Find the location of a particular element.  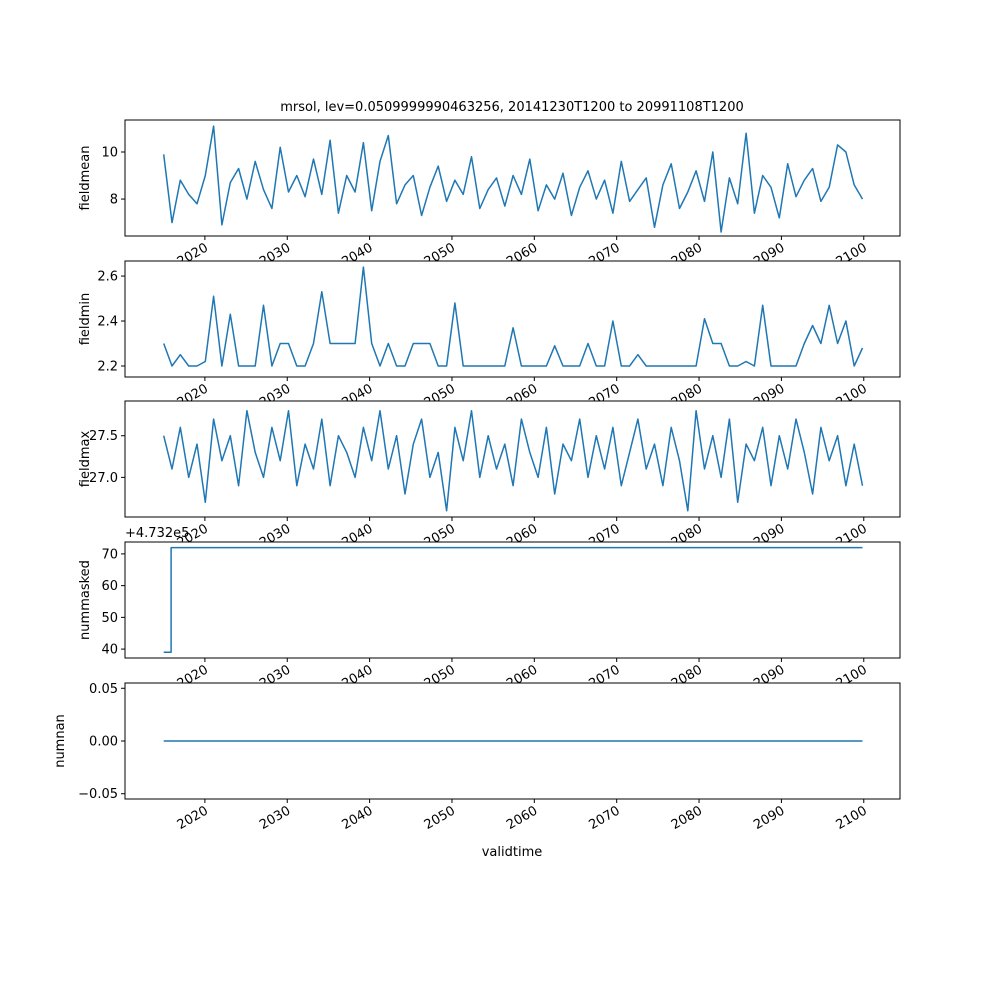

y-tick-label: 10 is located at coordinates (109, 153).